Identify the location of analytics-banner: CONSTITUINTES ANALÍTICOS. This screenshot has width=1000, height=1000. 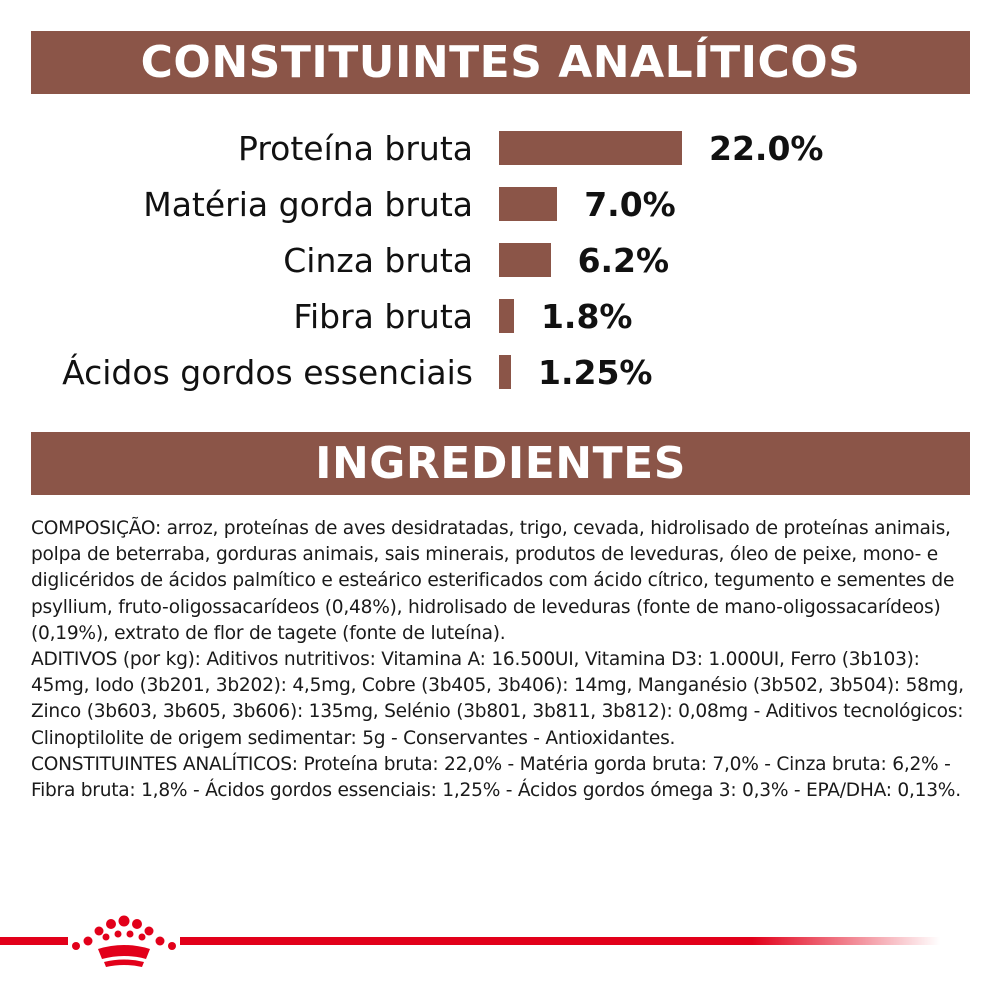
(500, 62).